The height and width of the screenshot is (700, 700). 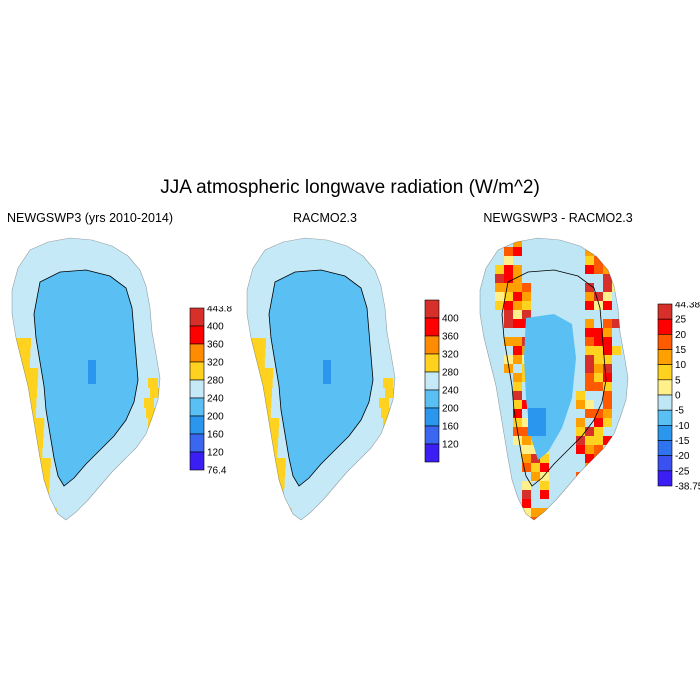 What do you see at coordinates (682, 456) in the screenshot?
I see `colorbar-label: -20` at bounding box center [682, 456].